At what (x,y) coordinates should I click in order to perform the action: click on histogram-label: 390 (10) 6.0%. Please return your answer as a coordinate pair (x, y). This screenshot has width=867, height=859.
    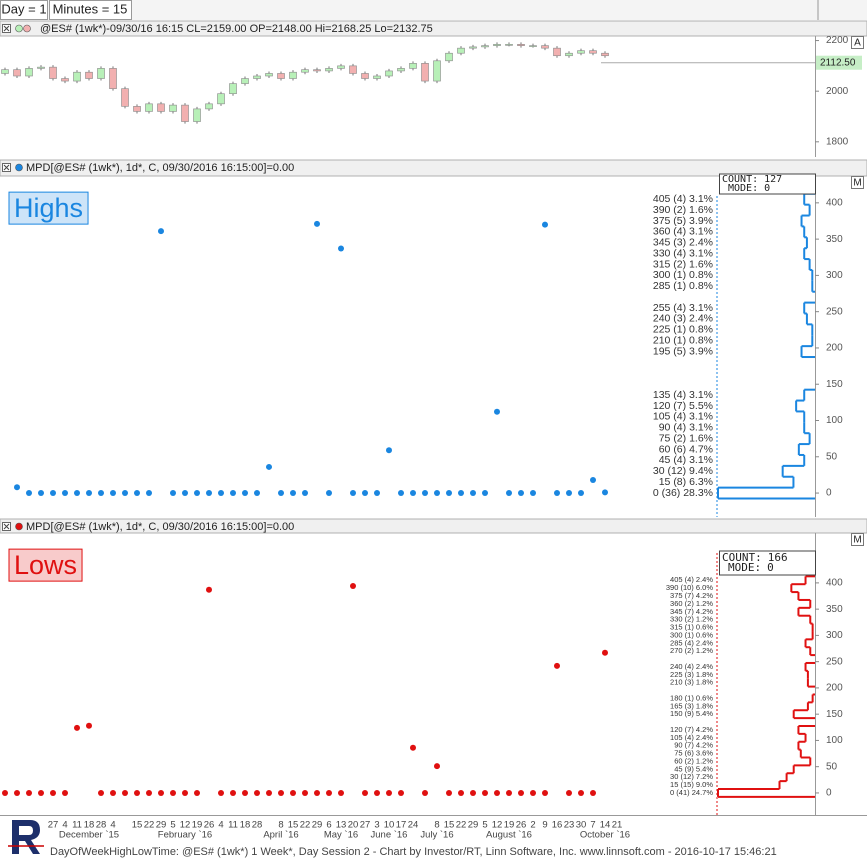
    Looking at the image, I should click on (689, 587).